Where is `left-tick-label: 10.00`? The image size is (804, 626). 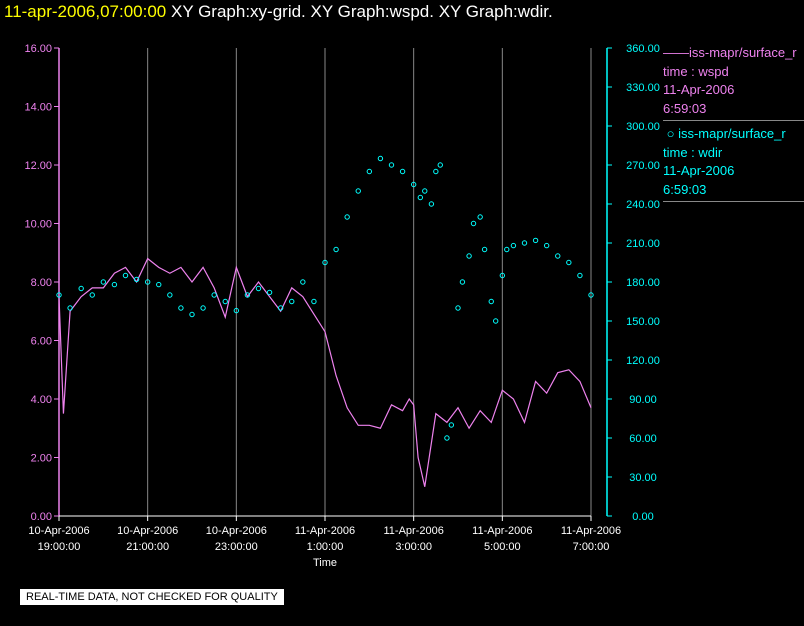
left-tick-label: 10.00 is located at coordinates (38, 225).